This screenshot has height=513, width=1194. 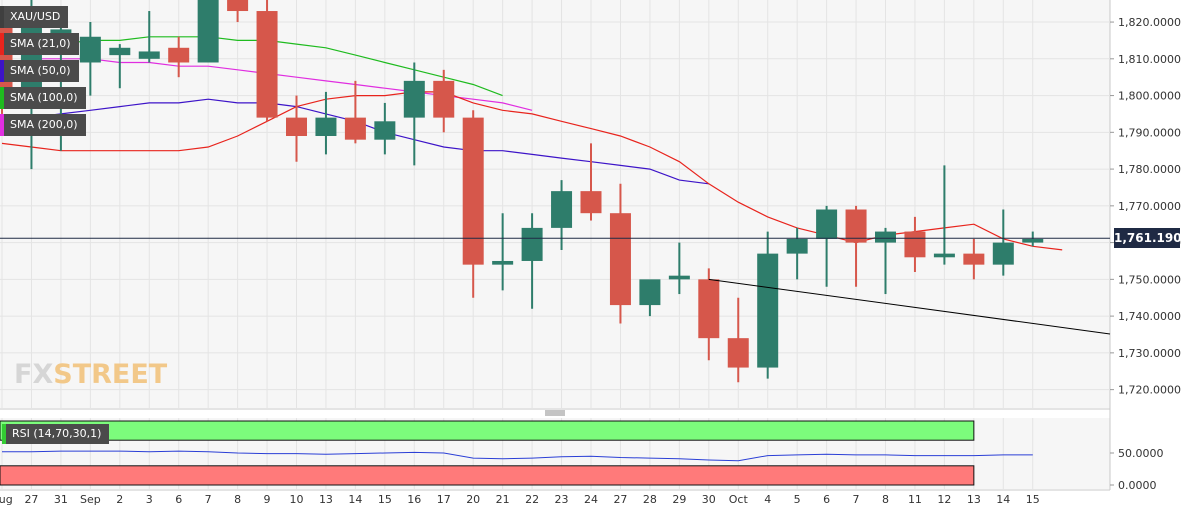 What do you see at coordinates (1149, 132) in the screenshot?
I see `y-tick-label: 1,790.0000` at bounding box center [1149, 132].